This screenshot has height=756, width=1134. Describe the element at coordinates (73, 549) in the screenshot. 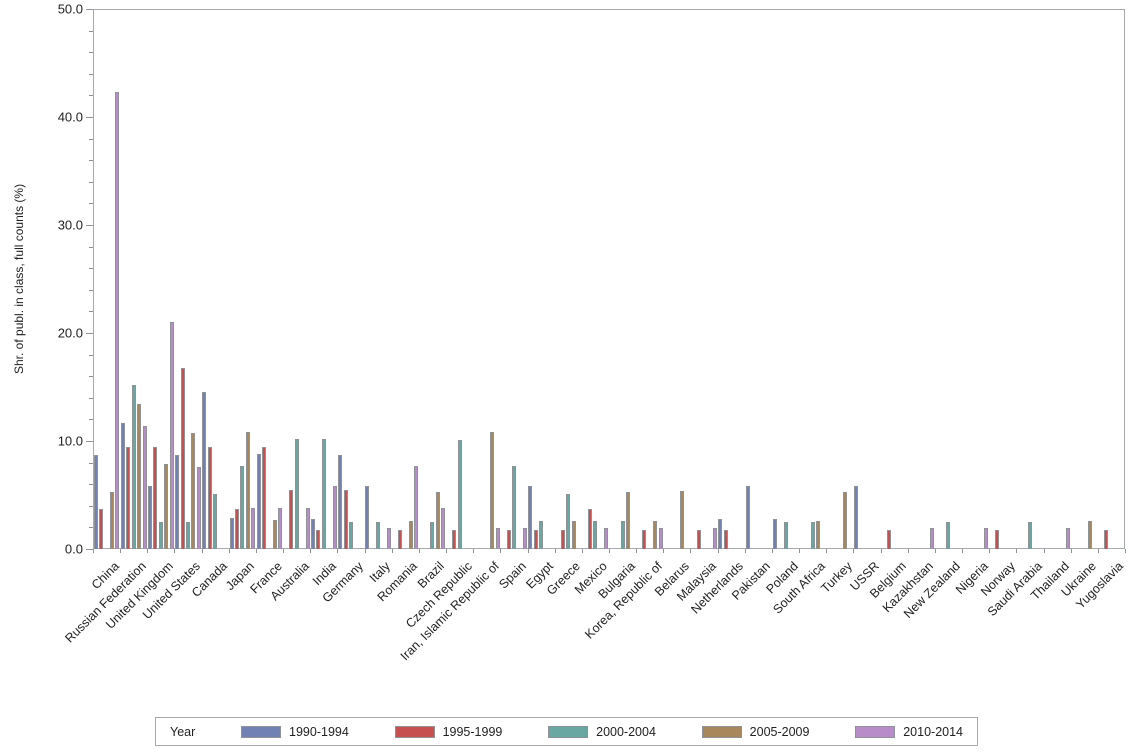

I see `y-tick-label: 0.0` at that location.